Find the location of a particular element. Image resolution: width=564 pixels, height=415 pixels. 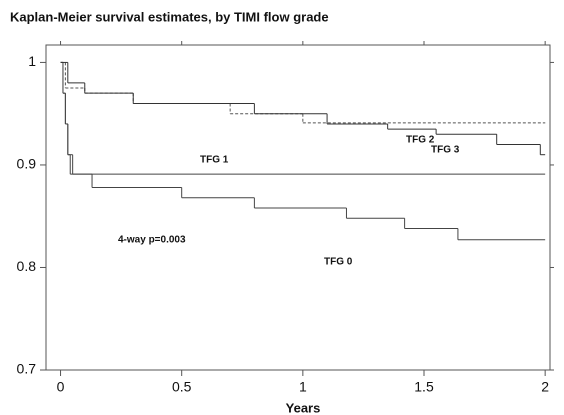

x-tick-label: 0 is located at coordinates (61, 387).